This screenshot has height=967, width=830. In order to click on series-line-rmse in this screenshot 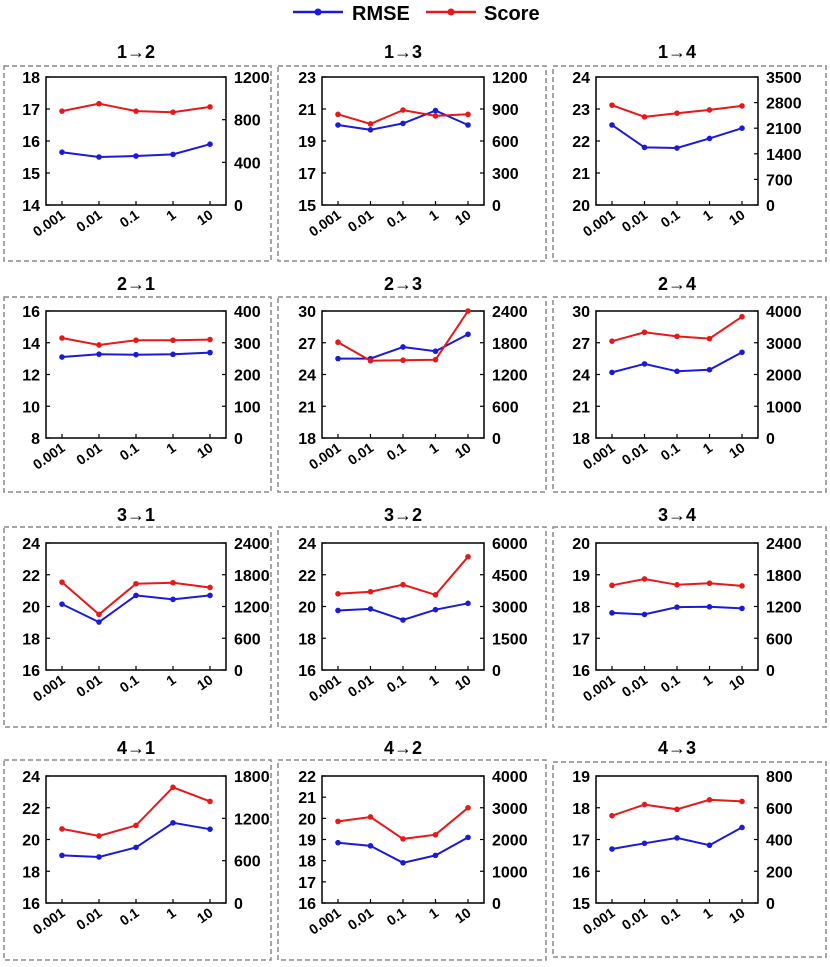, I will do `click(136, 609)`.